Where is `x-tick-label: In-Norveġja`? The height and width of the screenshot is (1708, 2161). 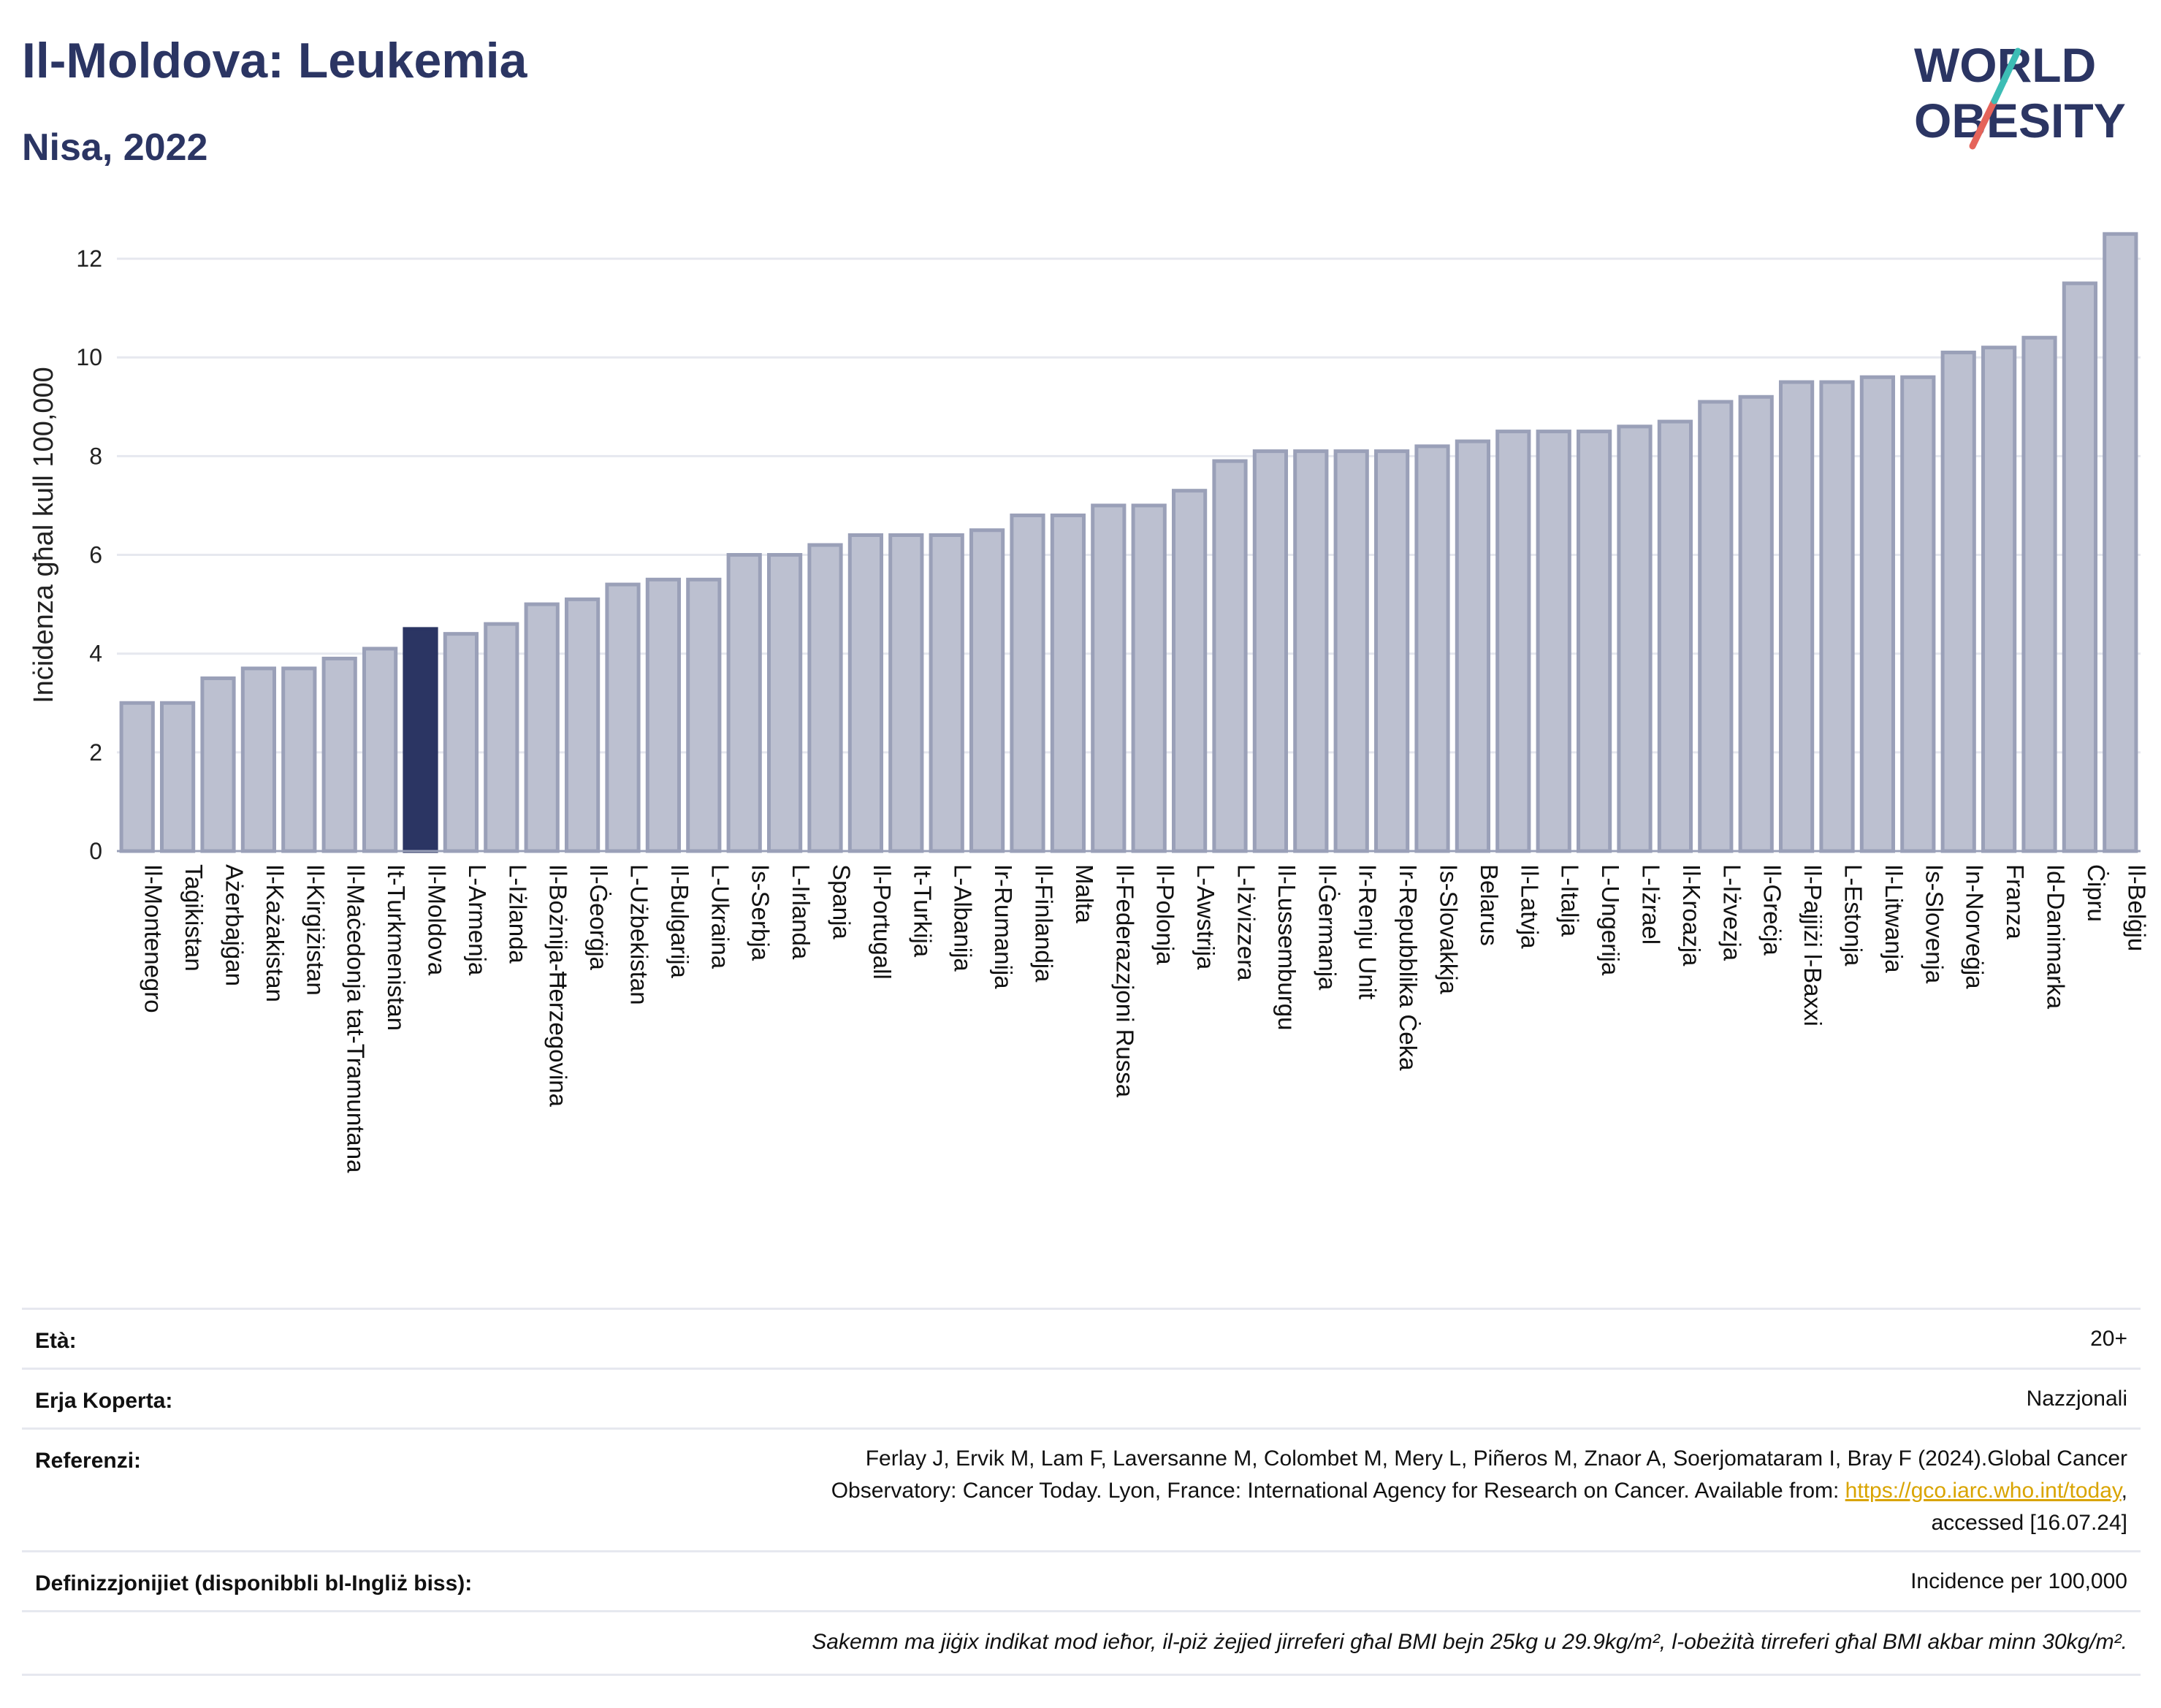 x-tick-label: In-Norveġja is located at coordinates (1975, 926).